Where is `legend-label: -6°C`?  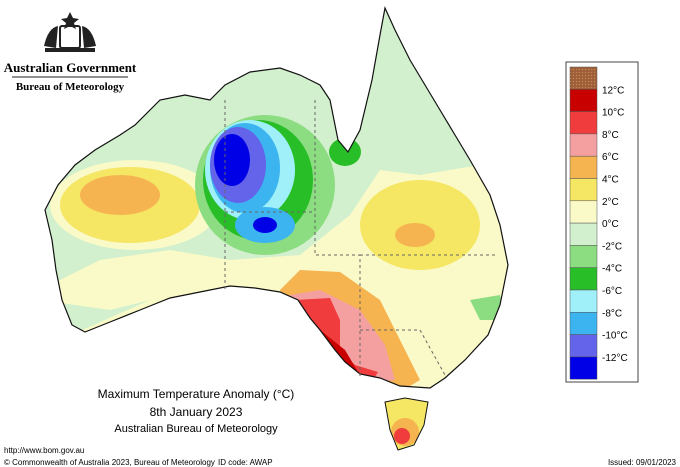 legend-label: -6°C is located at coordinates (612, 291).